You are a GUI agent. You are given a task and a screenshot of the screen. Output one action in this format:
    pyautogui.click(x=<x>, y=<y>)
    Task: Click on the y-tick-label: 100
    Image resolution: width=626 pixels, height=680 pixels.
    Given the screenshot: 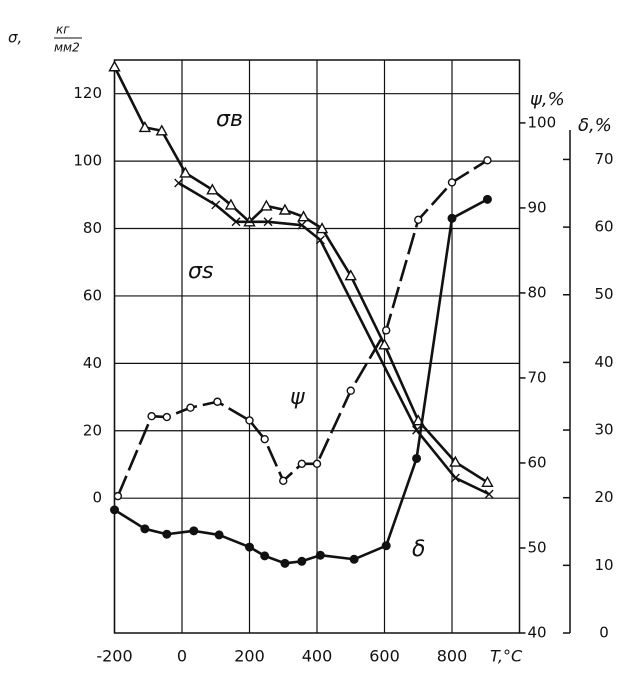 What is the action you would take?
    pyautogui.click(x=87, y=161)
    